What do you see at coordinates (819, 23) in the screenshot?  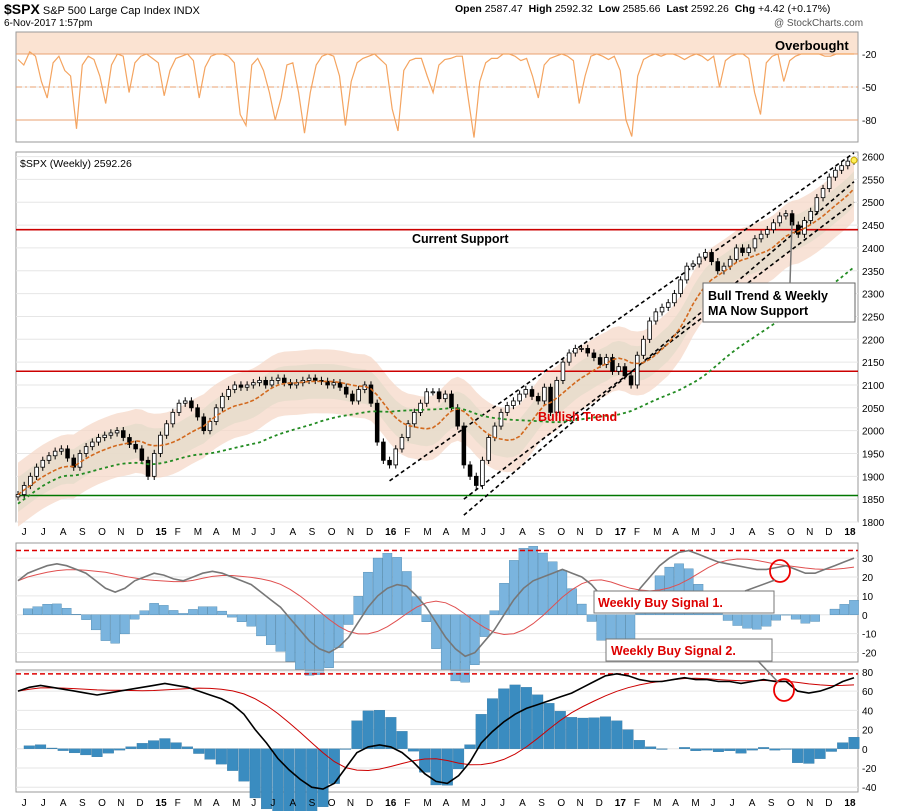 I see `credit: @ StockCharts.com` at bounding box center [819, 23].